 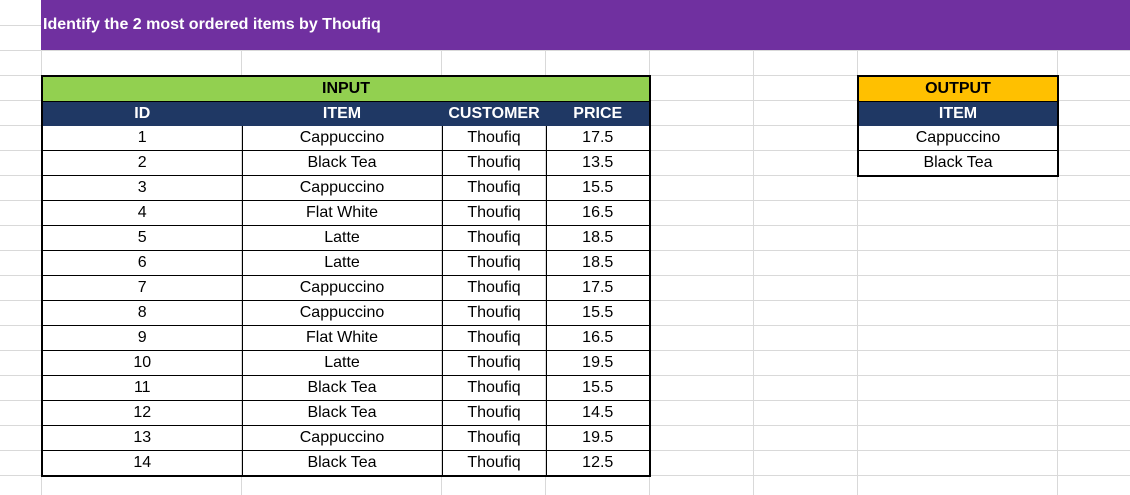 I want to click on table-row: 11 Black Tea Thoufiq 15.5, so click(x=346, y=388).